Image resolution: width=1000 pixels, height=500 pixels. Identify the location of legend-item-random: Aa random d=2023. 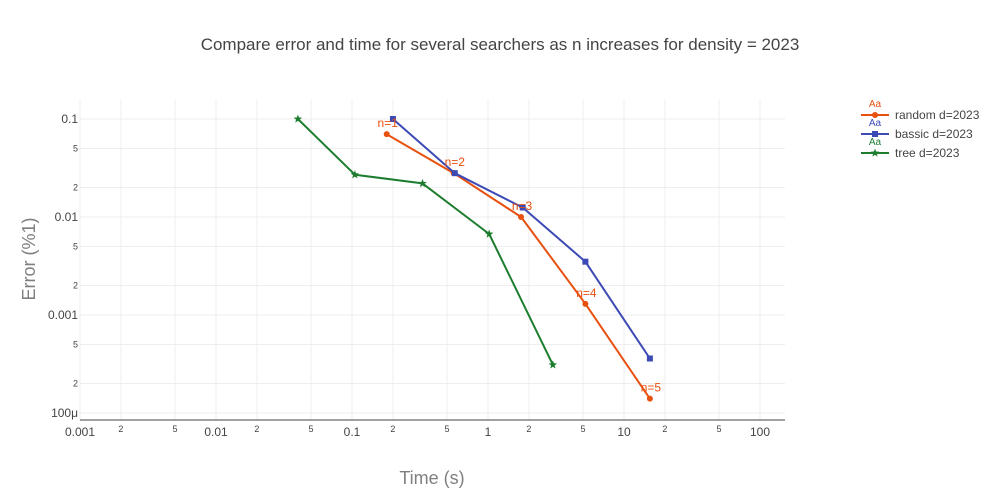
(920, 110).